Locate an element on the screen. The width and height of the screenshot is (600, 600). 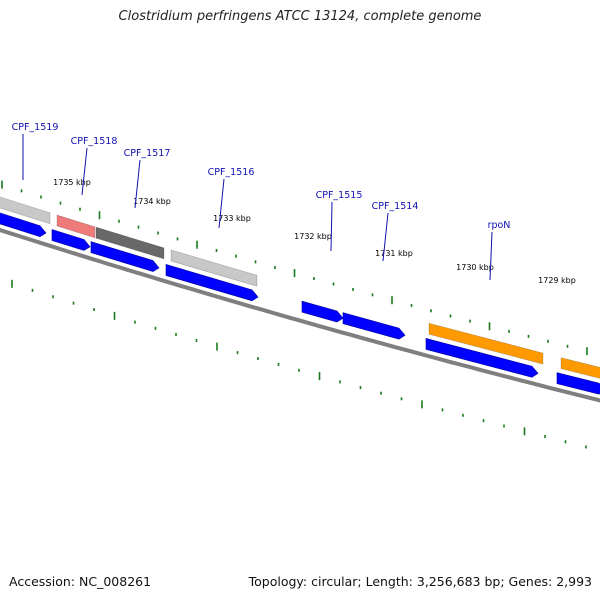
kbp-label: 1733 kbp is located at coordinates (232, 218).